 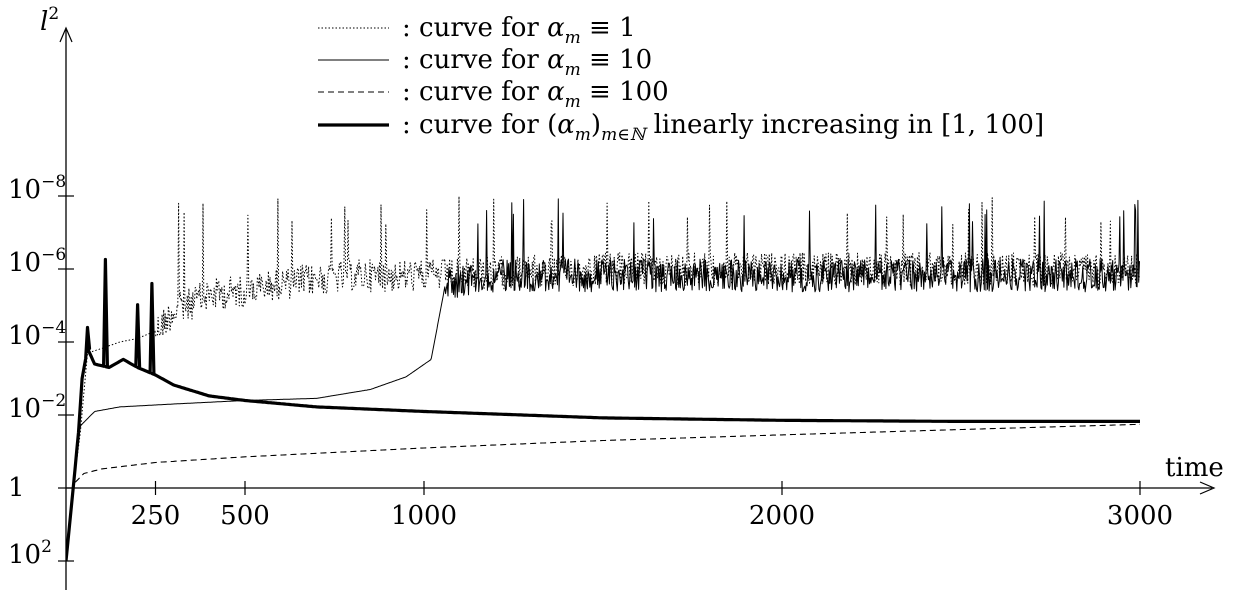 I want to click on y-axis-arrow, so click(x=66, y=34).